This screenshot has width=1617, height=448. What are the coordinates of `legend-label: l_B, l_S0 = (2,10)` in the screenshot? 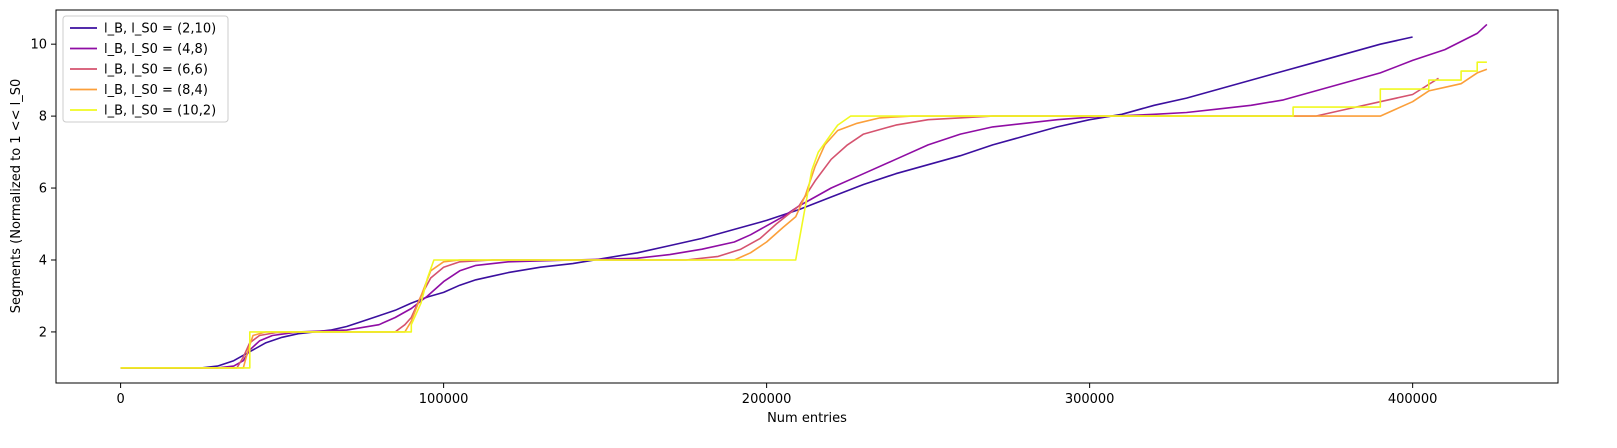 It's located at (160, 29).